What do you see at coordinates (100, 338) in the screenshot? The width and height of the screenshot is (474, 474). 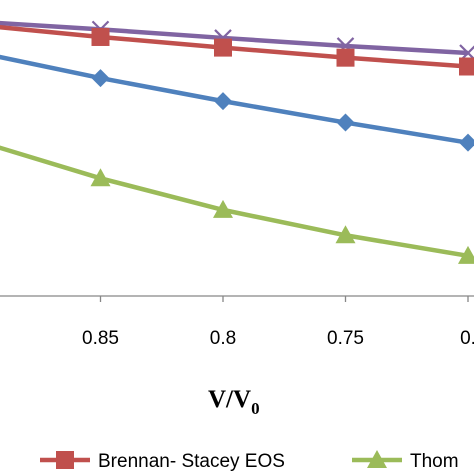 I see `x-tick-label: 0.85` at bounding box center [100, 338].